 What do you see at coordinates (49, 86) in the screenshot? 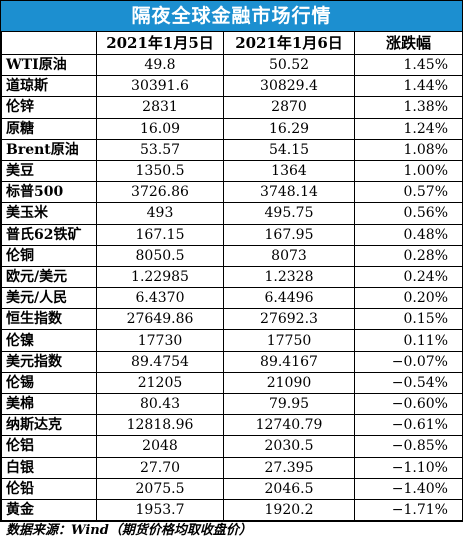
I see `row-name: 道琼斯` at bounding box center [49, 86].